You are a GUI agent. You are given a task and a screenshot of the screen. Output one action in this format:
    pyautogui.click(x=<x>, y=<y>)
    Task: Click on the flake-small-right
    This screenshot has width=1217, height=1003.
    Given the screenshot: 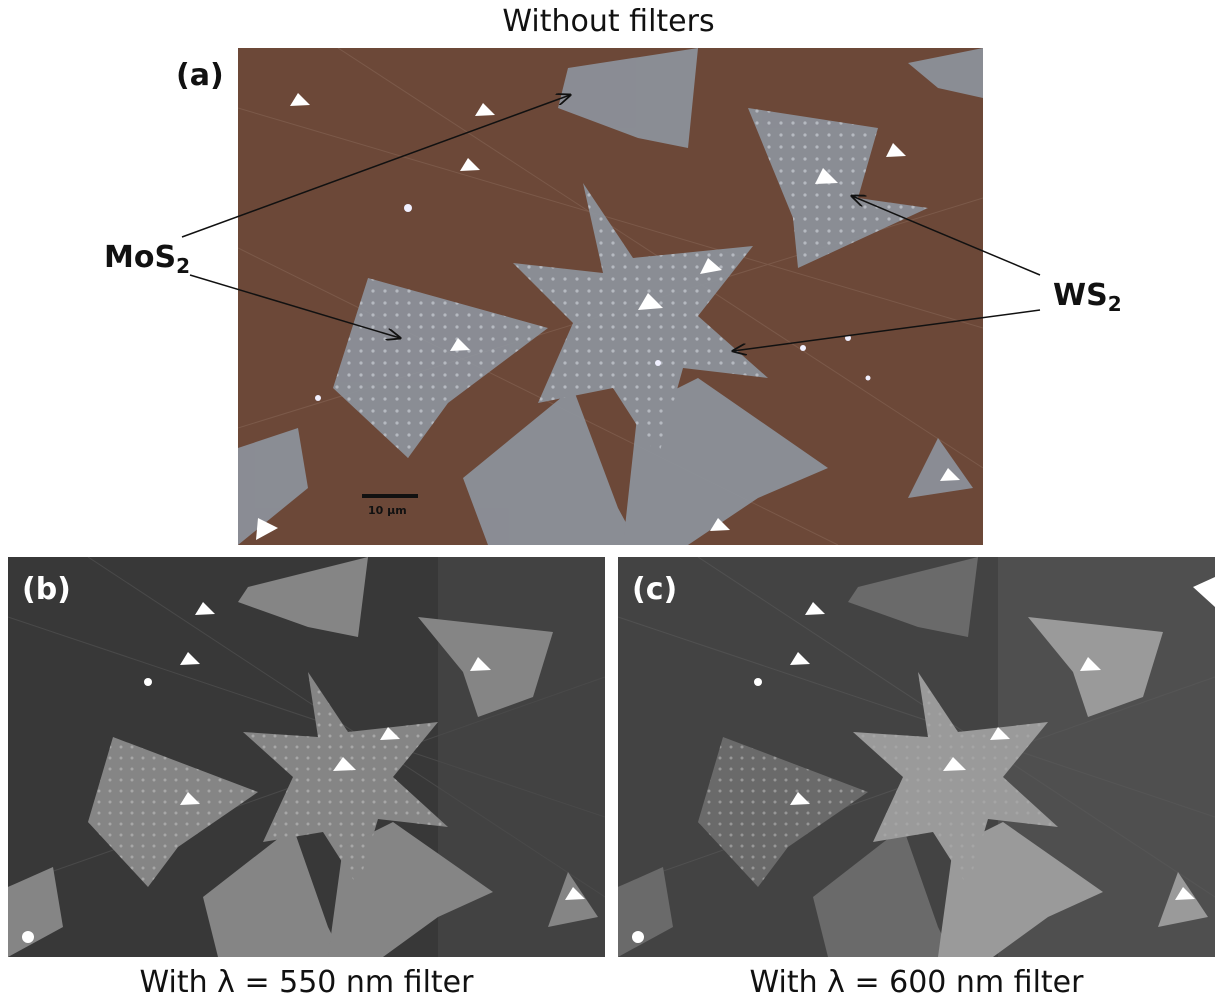 What is the action you would take?
    pyautogui.click(x=940, y=468)
    